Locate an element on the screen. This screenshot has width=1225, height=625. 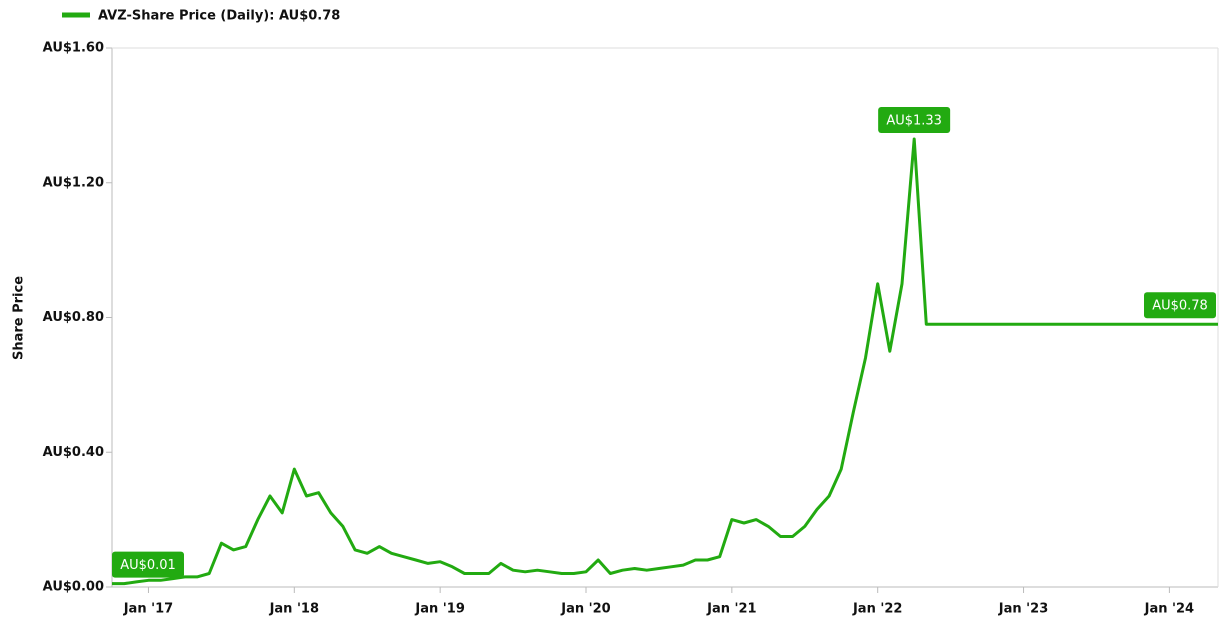
y-axis-label: Share Price is located at coordinates (19, 318).